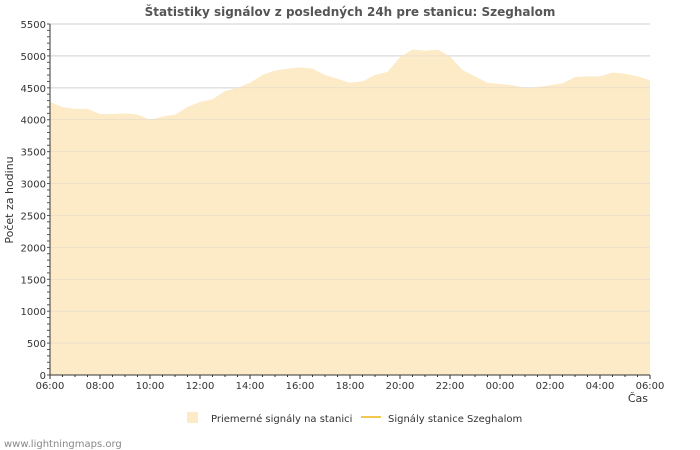 This screenshot has width=700, height=450. What do you see at coordinates (638, 398) in the screenshot?
I see `x-axis-label: Čas` at bounding box center [638, 398].